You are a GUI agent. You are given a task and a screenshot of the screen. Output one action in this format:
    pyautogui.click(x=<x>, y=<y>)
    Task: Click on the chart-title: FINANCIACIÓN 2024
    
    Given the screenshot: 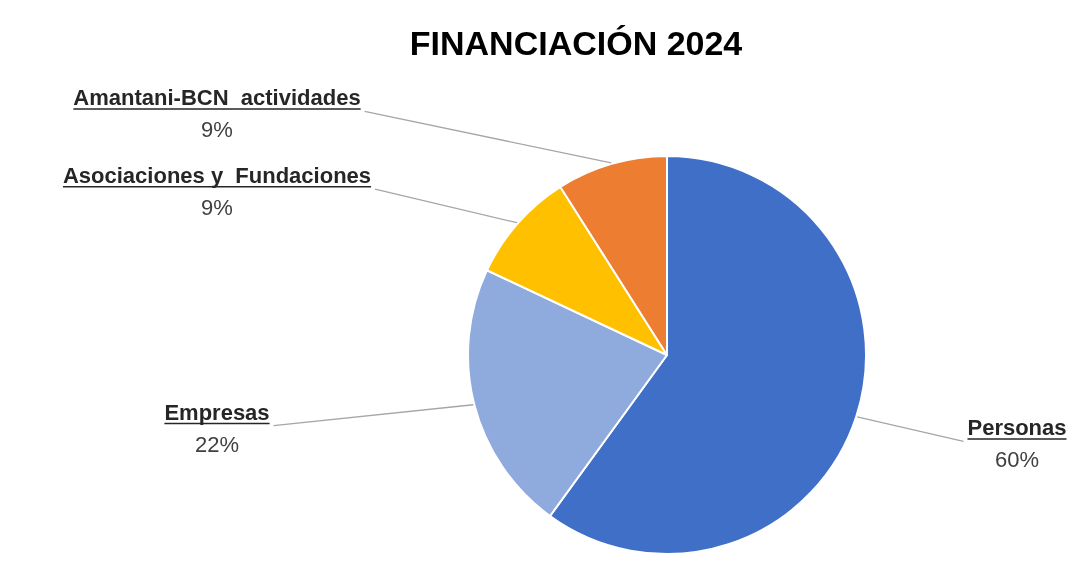 What is the action you would take?
    pyautogui.click(x=576, y=43)
    